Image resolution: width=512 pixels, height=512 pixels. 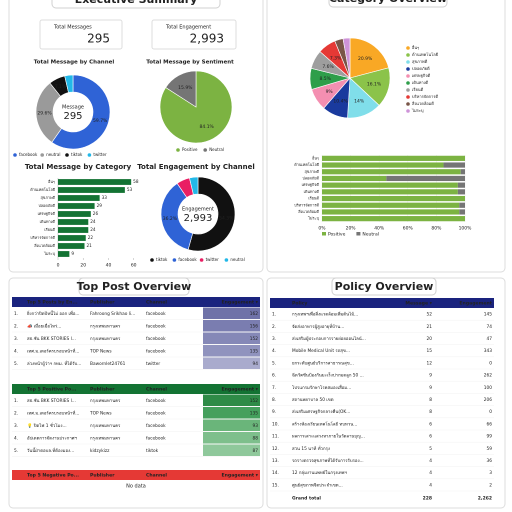 I want to click on table-cell: 3., so click(x=274, y=339).